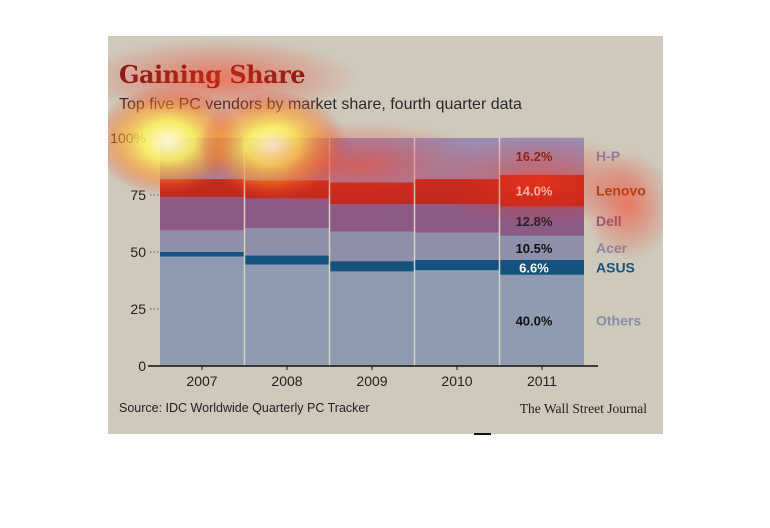  Describe the element at coordinates (534, 320) in the screenshot. I see `data-label: 40.0%` at that location.